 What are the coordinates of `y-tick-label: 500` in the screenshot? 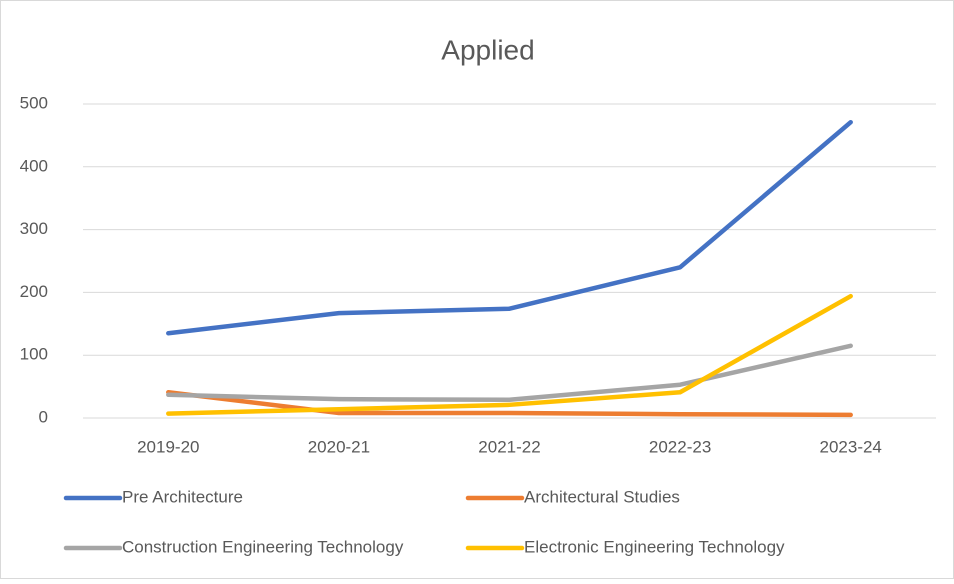 It's located at (34, 102).